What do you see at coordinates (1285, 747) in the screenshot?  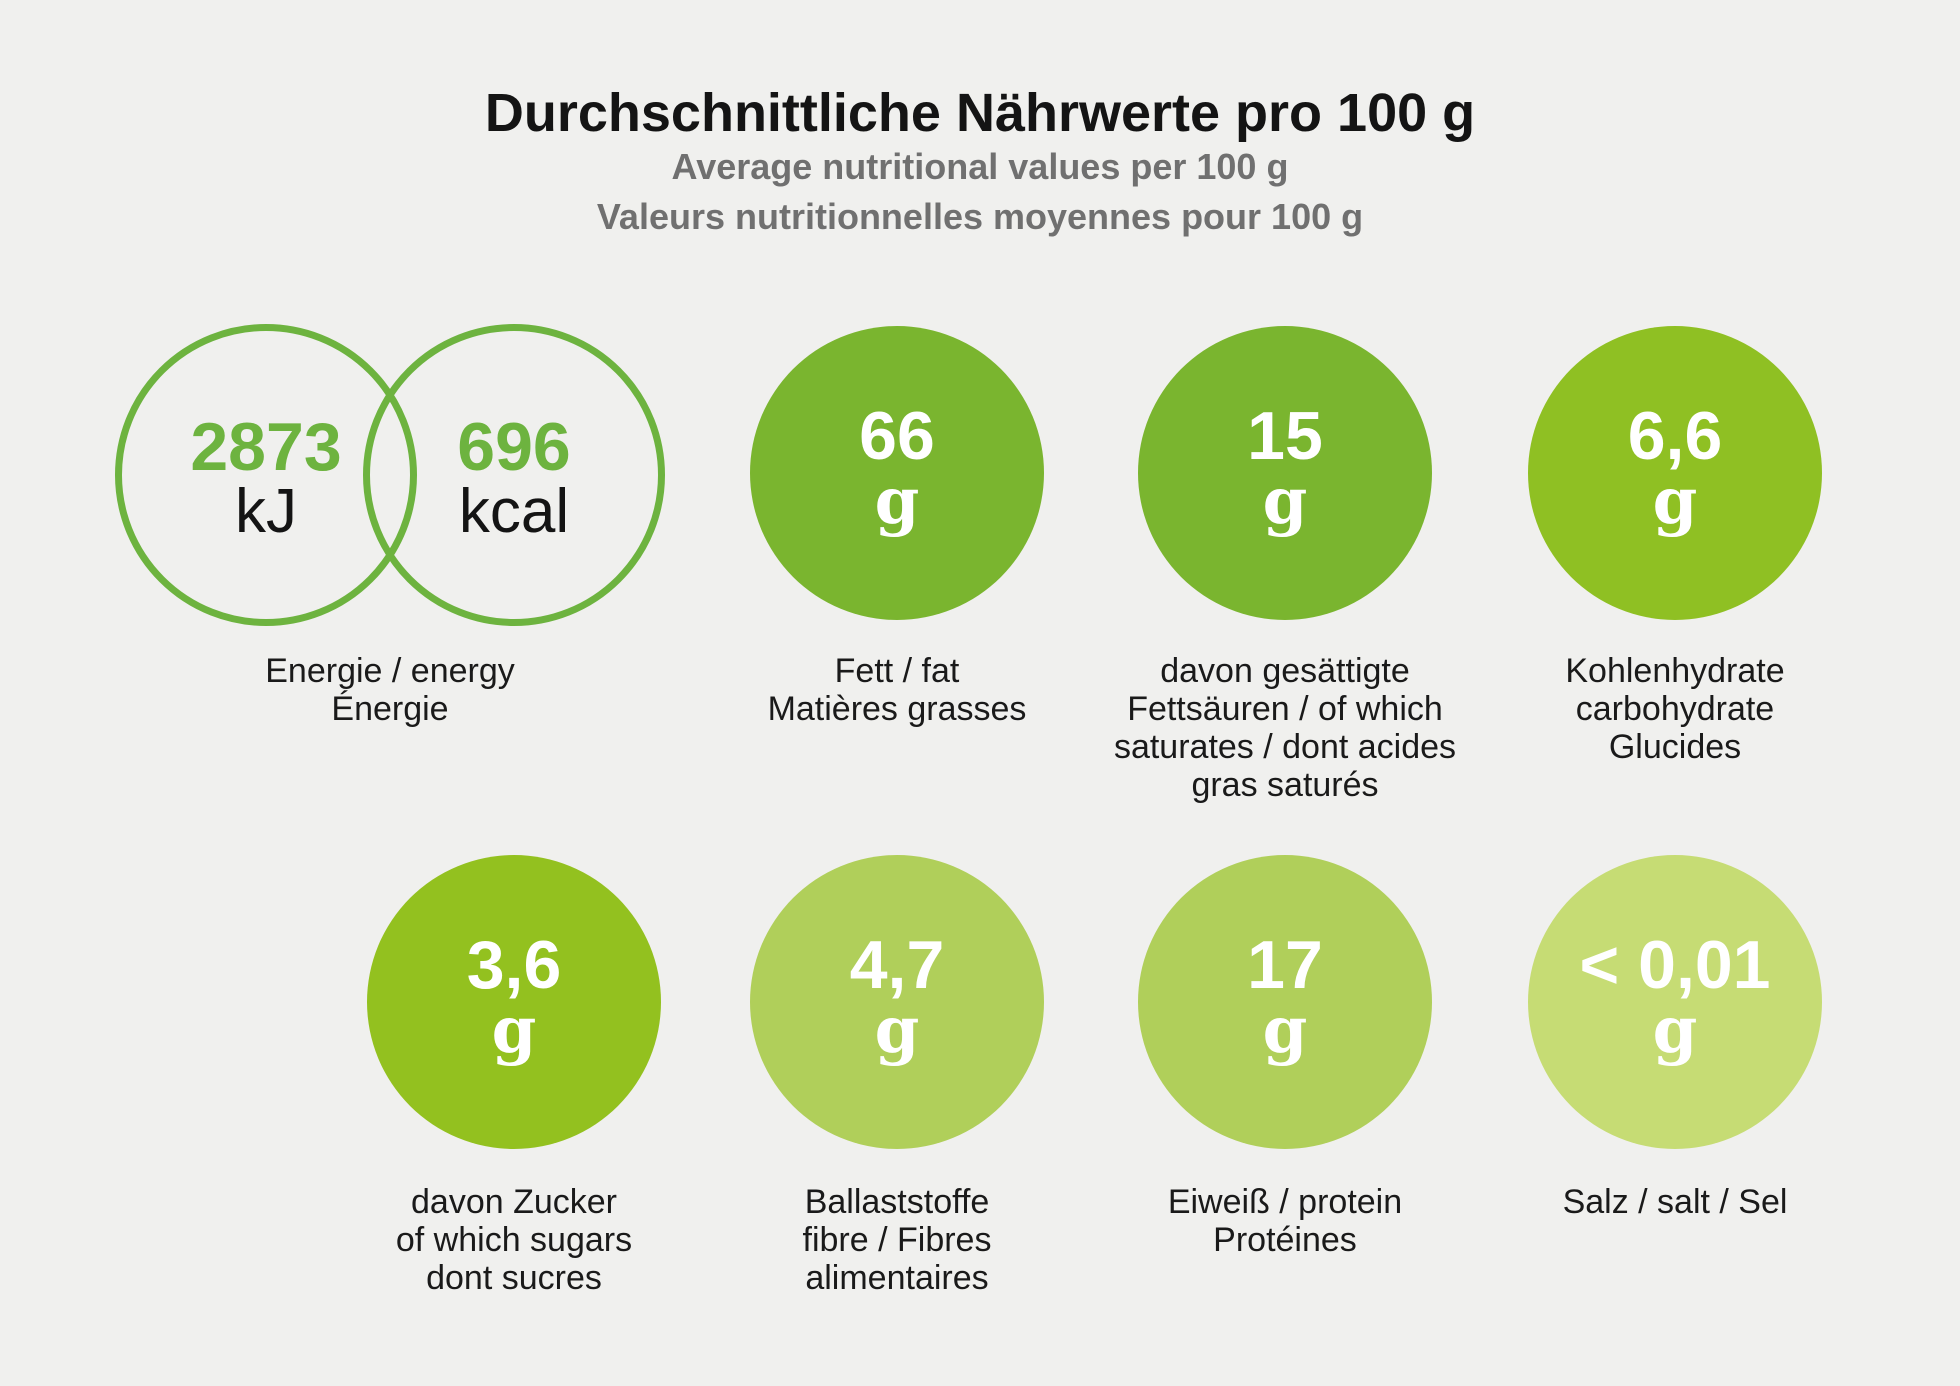 I see `saturates-label-line: saturates / dont acides` at bounding box center [1285, 747].